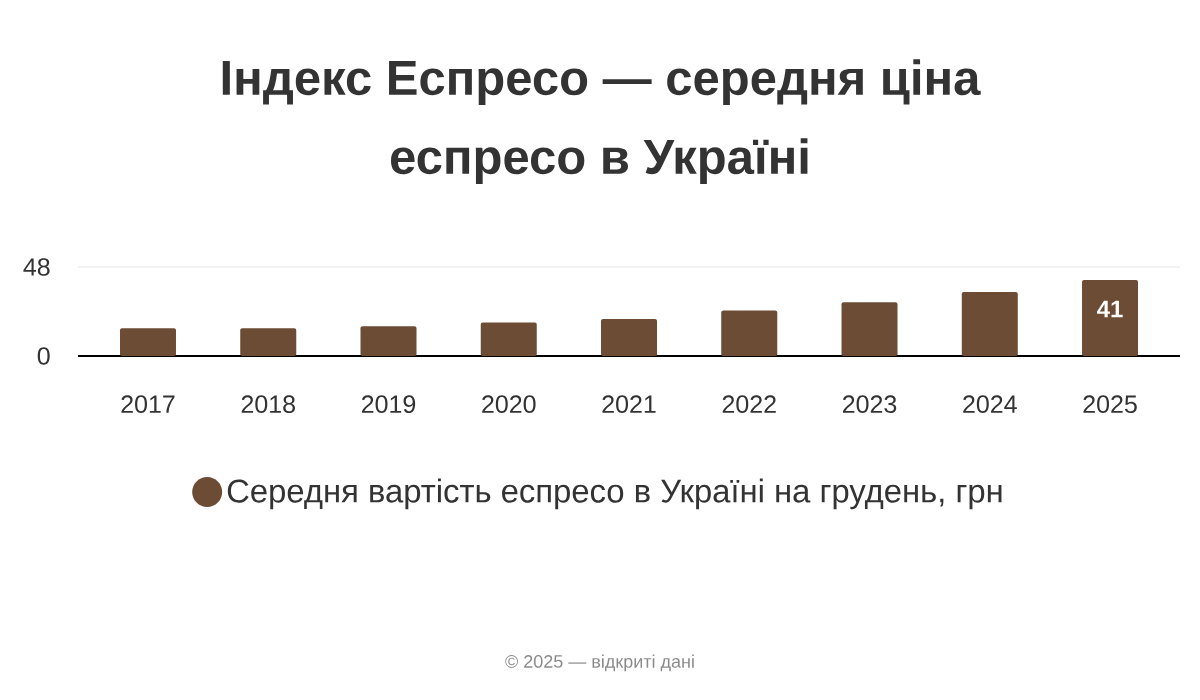 The height and width of the screenshot is (700, 1200). What do you see at coordinates (990, 404) in the screenshot?
I see `x-tick-label: 2024` at bounding box center [990, 404].